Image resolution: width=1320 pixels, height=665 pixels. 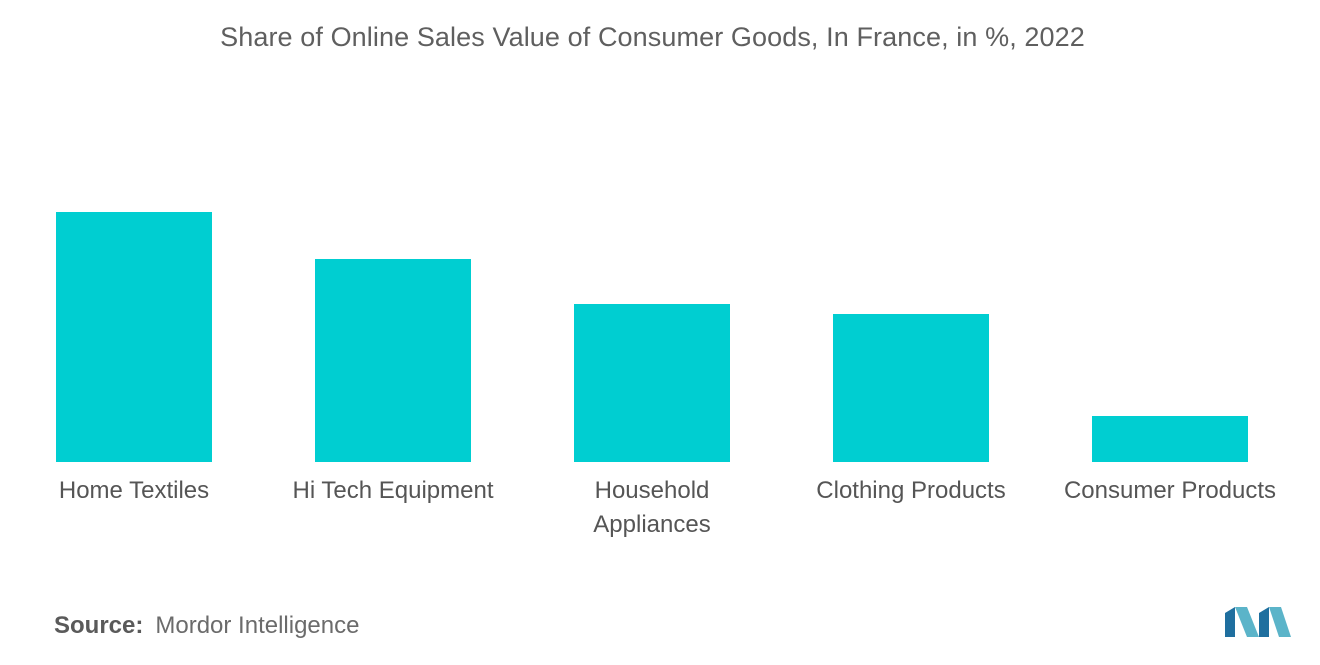 I want to click on source-label: Source:, so click(x=99, y=625).